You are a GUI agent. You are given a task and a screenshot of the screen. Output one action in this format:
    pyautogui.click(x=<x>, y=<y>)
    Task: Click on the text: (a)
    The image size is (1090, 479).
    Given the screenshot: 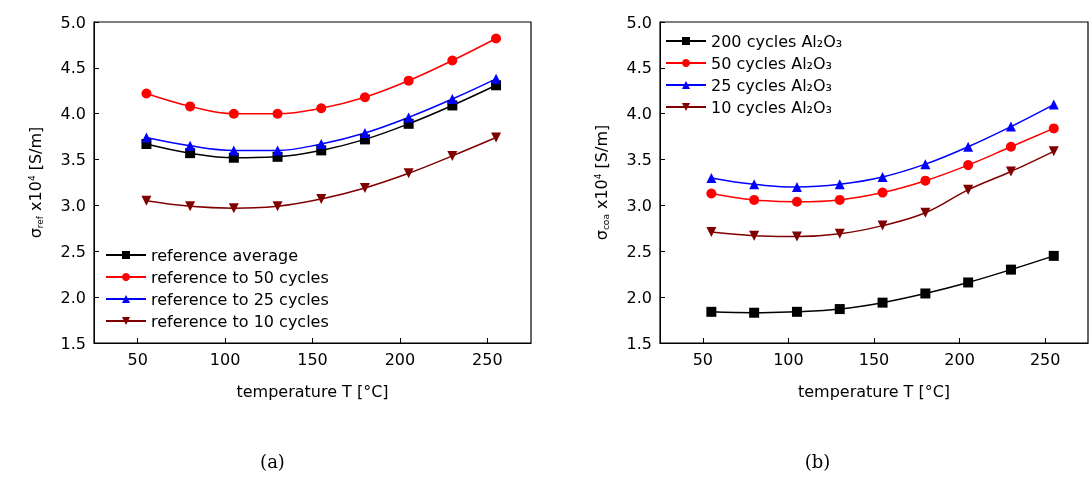 What is the action you would take?
    pyautogui.click(x=272, y=461)
    